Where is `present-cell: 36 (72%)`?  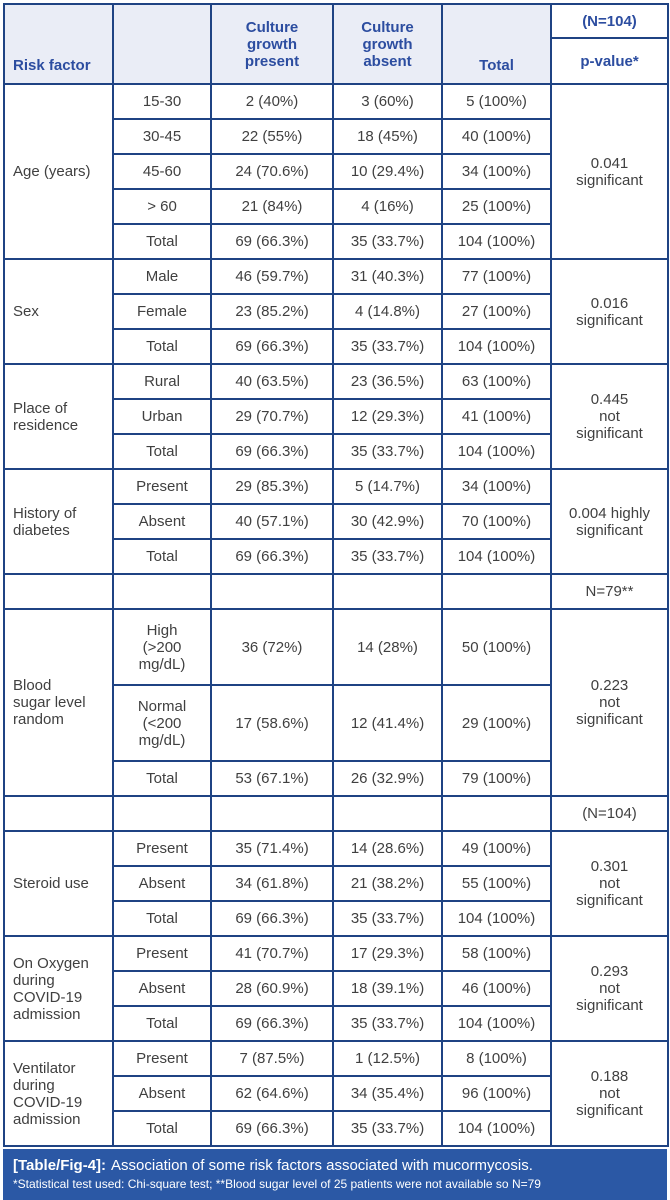
present-cell: 36 (72%) is located at coordinates (272, 647).